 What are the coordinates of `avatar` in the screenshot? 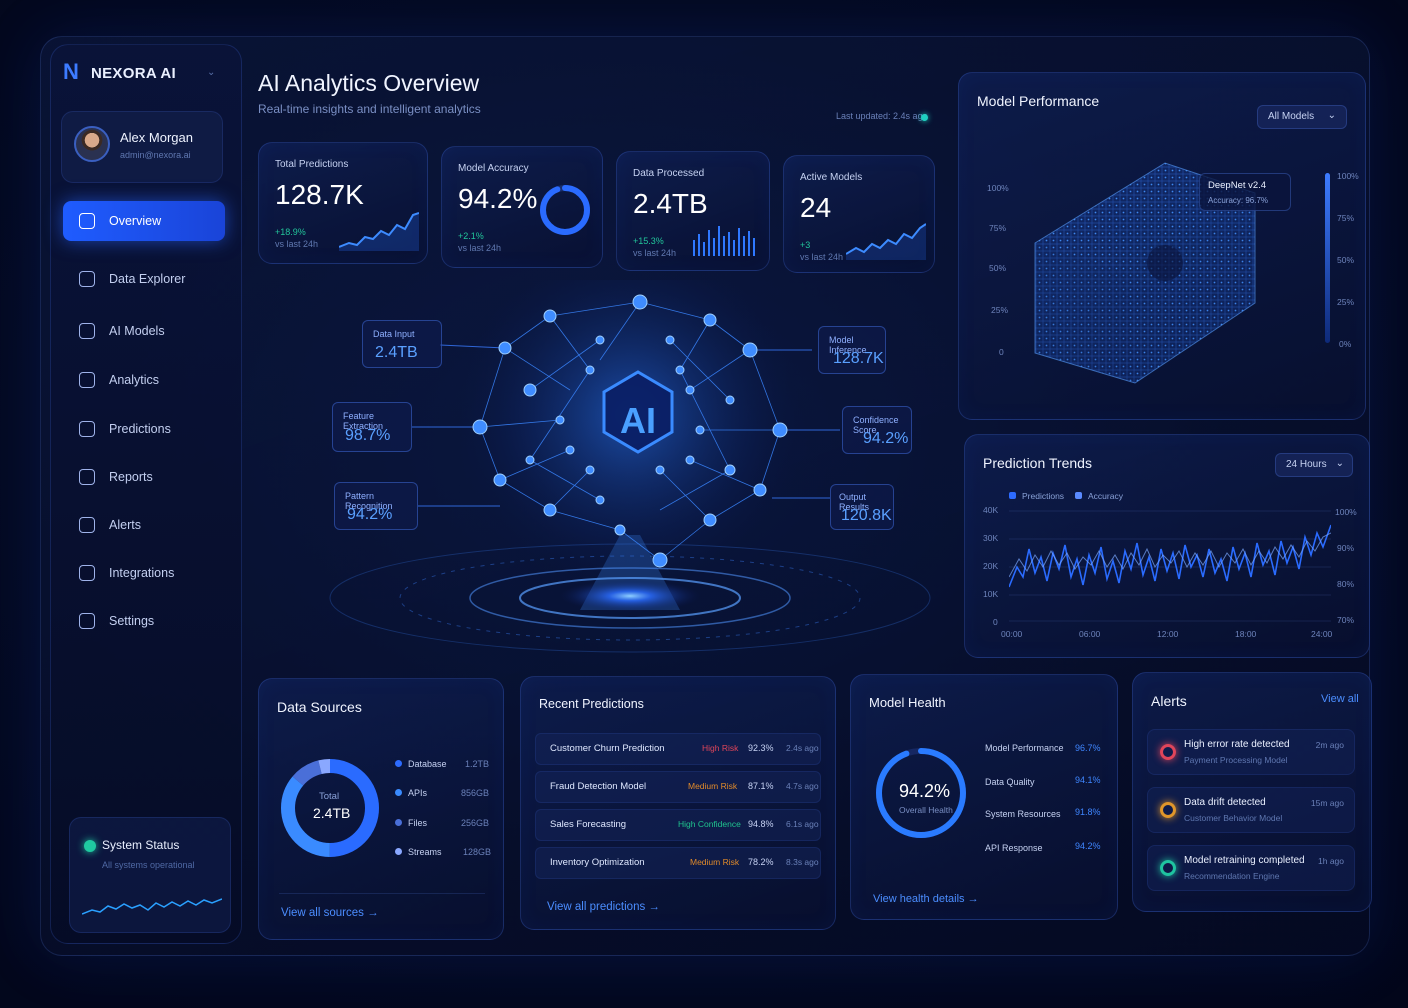 It's located at (92, 144).